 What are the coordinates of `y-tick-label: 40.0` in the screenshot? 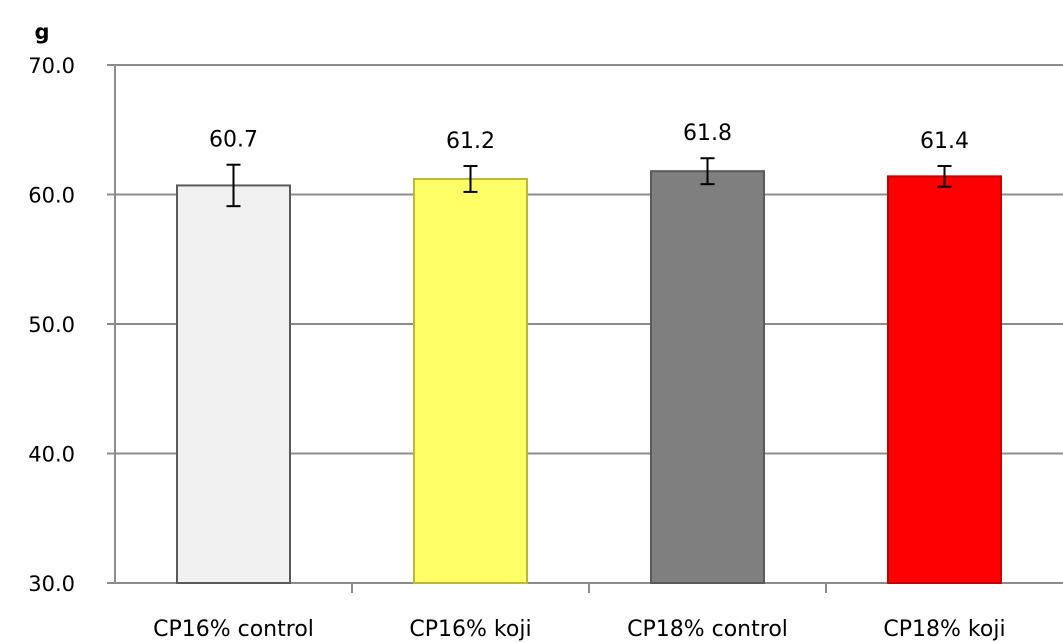 It's located at (51, 455).